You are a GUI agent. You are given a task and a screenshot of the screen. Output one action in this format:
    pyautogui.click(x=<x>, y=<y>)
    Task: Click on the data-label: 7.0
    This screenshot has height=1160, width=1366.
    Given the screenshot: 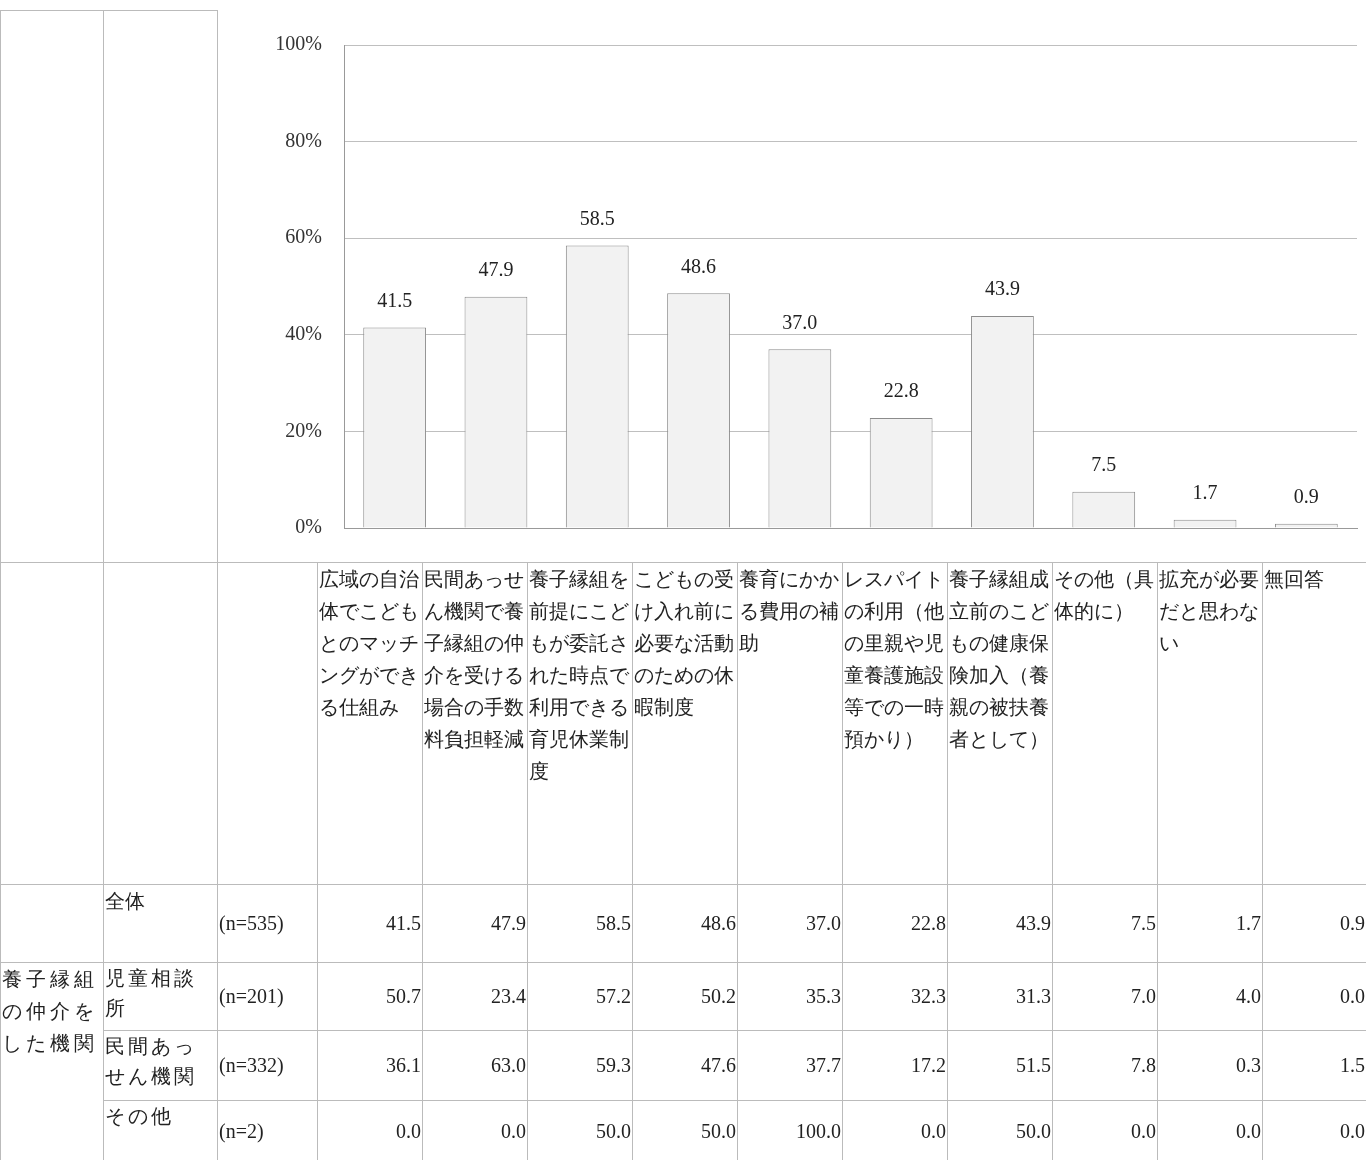 What is the action you would take?
    pyautogui.click(x=1105, y=996)
    